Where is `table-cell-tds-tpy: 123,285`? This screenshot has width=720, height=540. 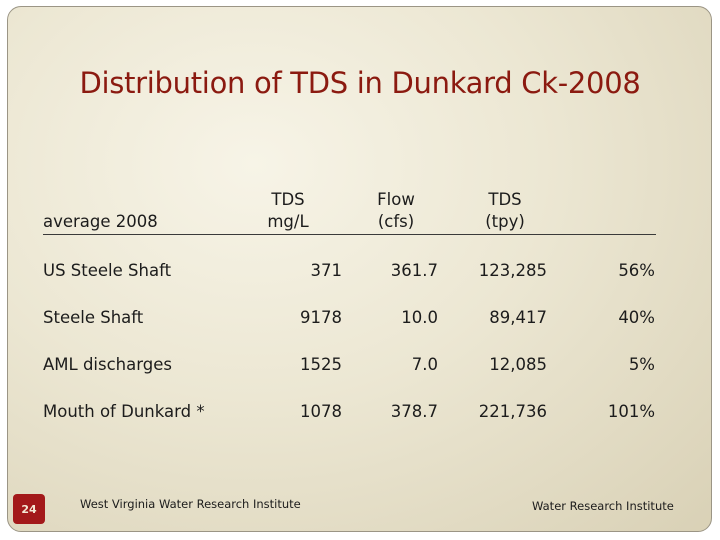 table-cell-tds-tpy: 123,285 is located at coordinates (512, 270).